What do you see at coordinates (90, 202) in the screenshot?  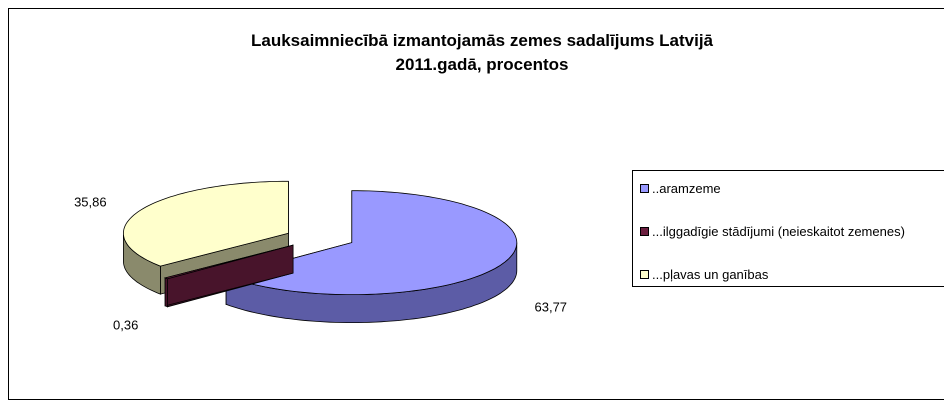 I see `data-label: 35,86` at bounding box center [90, 202].